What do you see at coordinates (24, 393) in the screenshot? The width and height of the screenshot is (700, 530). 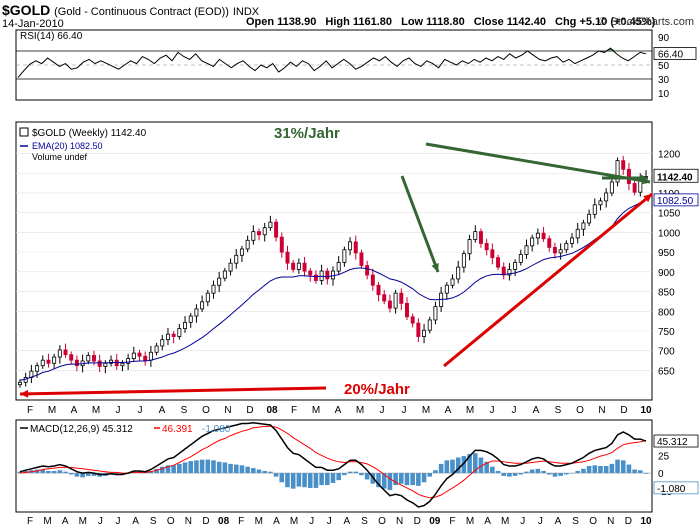 I see `red-arrow-left-head` at bounding box center [24, 393].